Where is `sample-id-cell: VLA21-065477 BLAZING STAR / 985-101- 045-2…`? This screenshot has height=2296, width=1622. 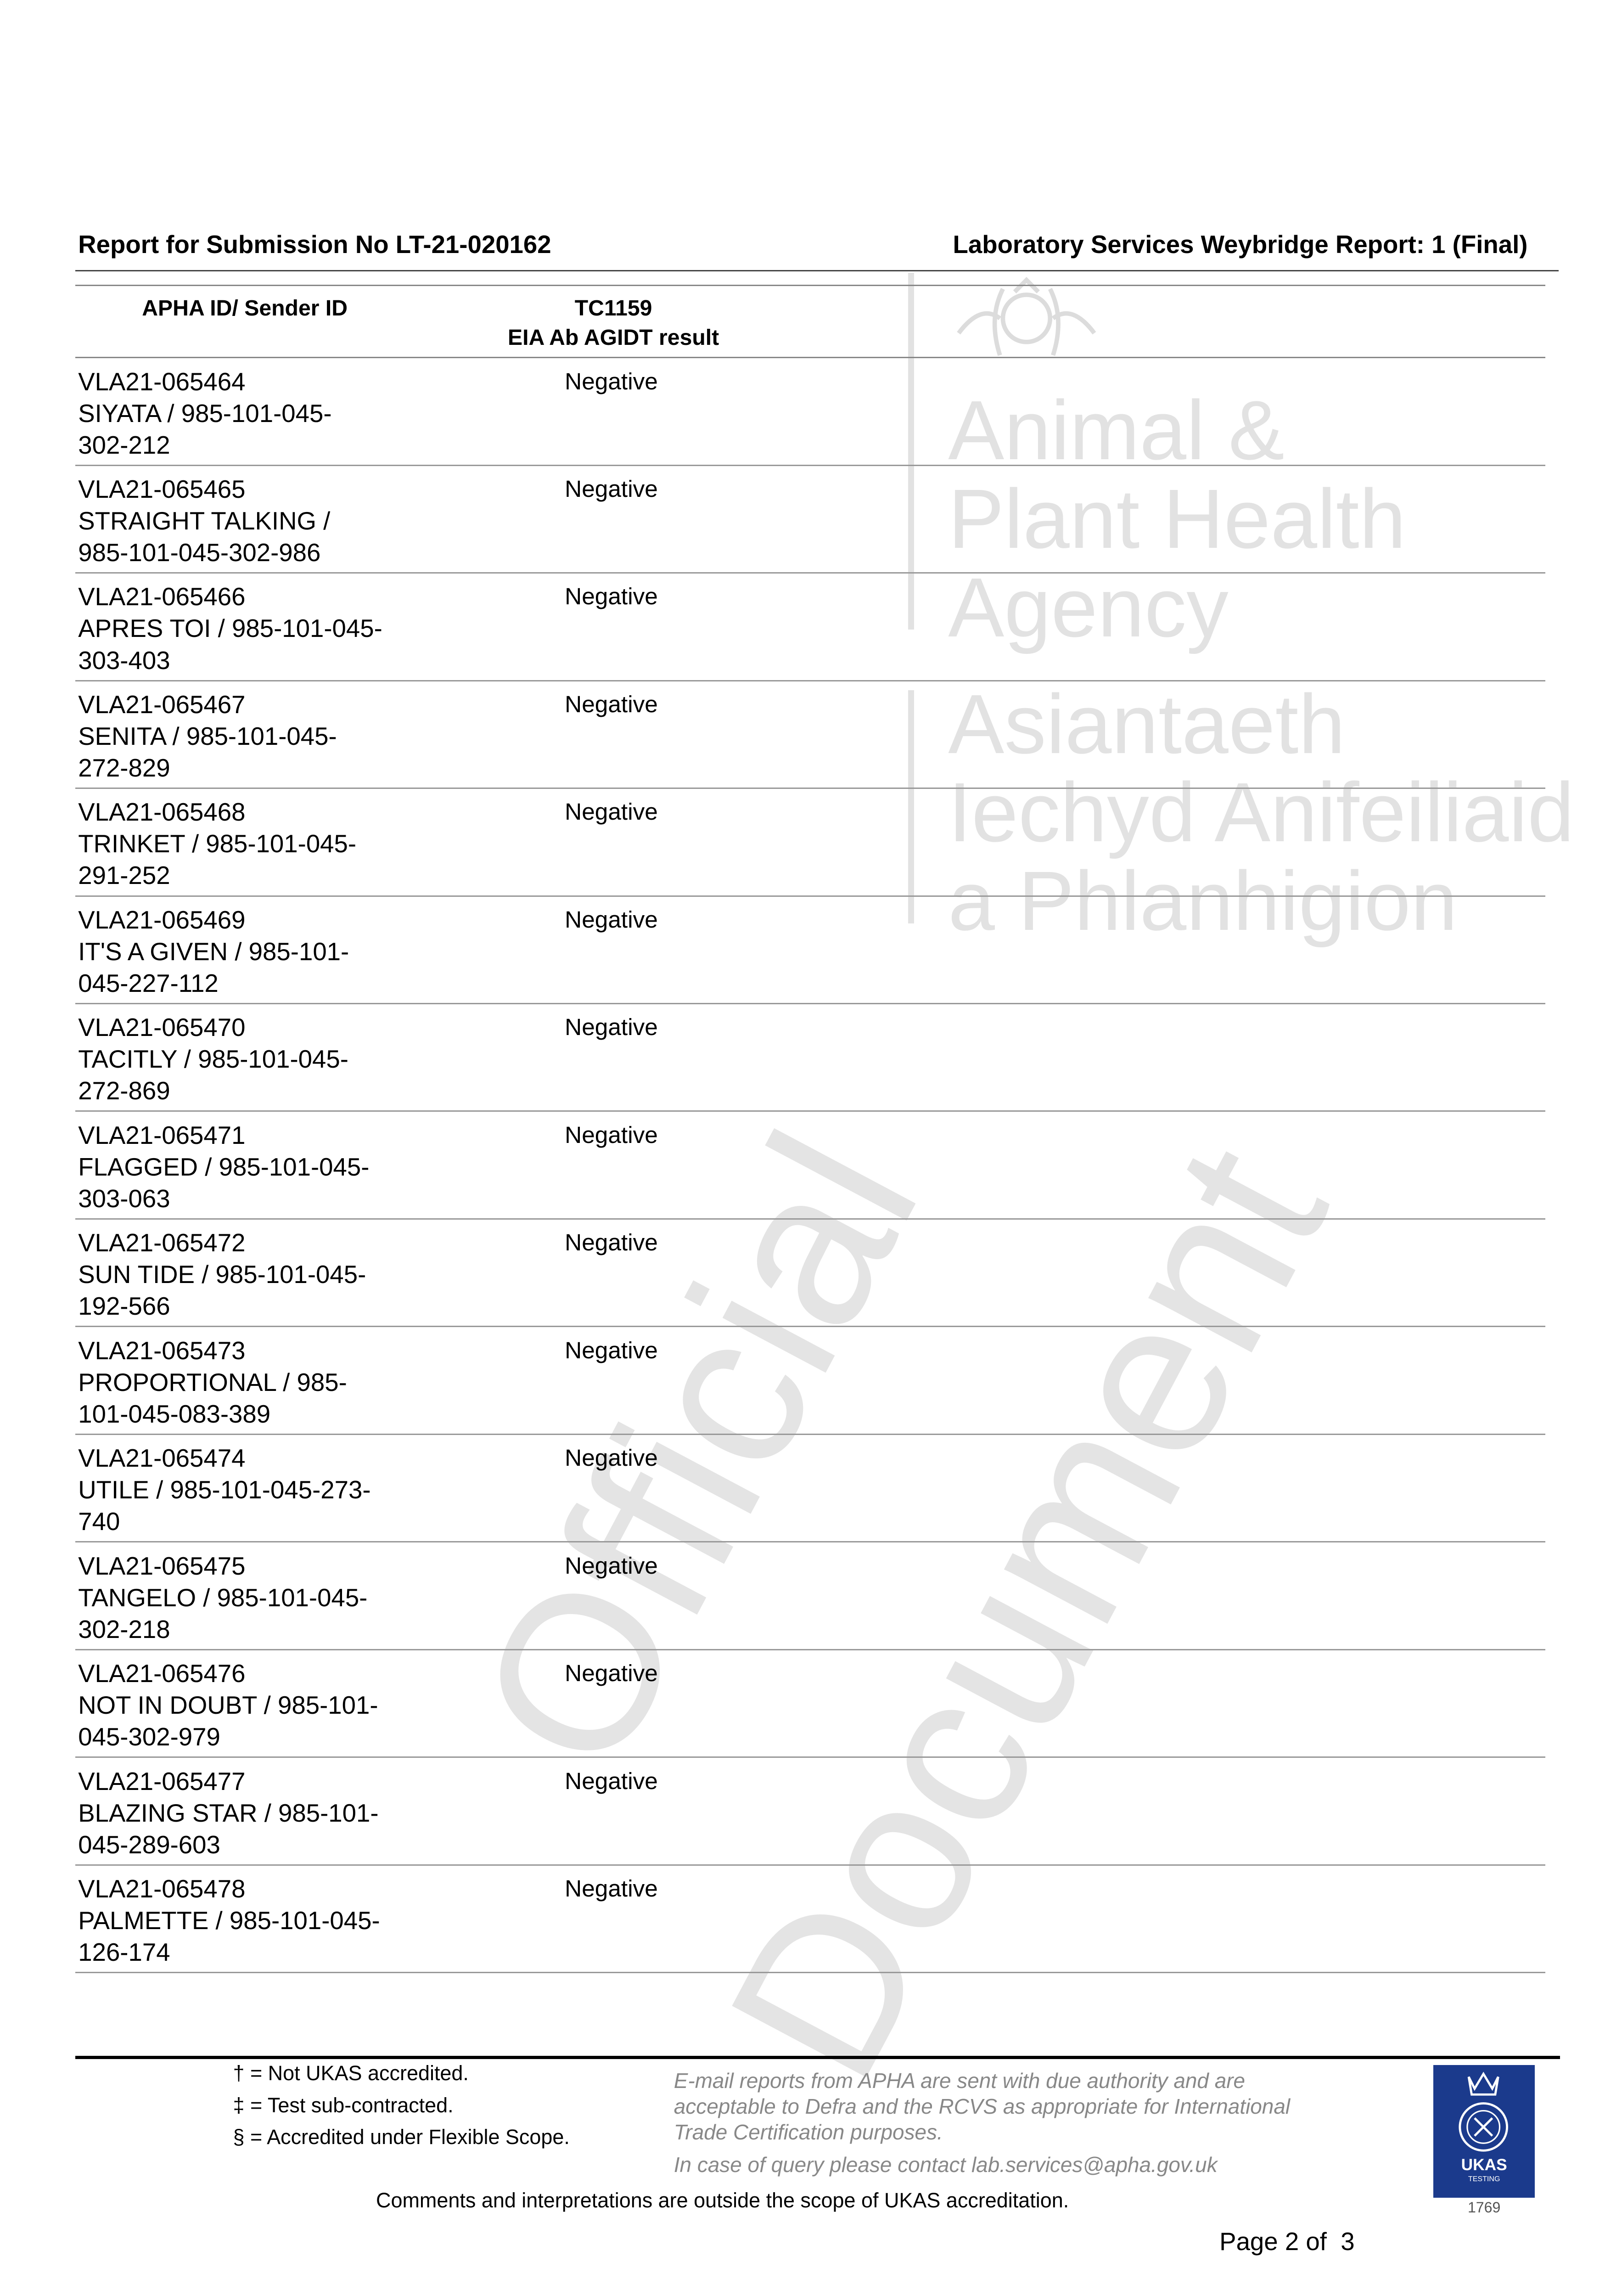 sample-id-cell: VLA21-065477 BLAZING STAR / 985-101- 045-2… is located at coordinates (255, 1814).